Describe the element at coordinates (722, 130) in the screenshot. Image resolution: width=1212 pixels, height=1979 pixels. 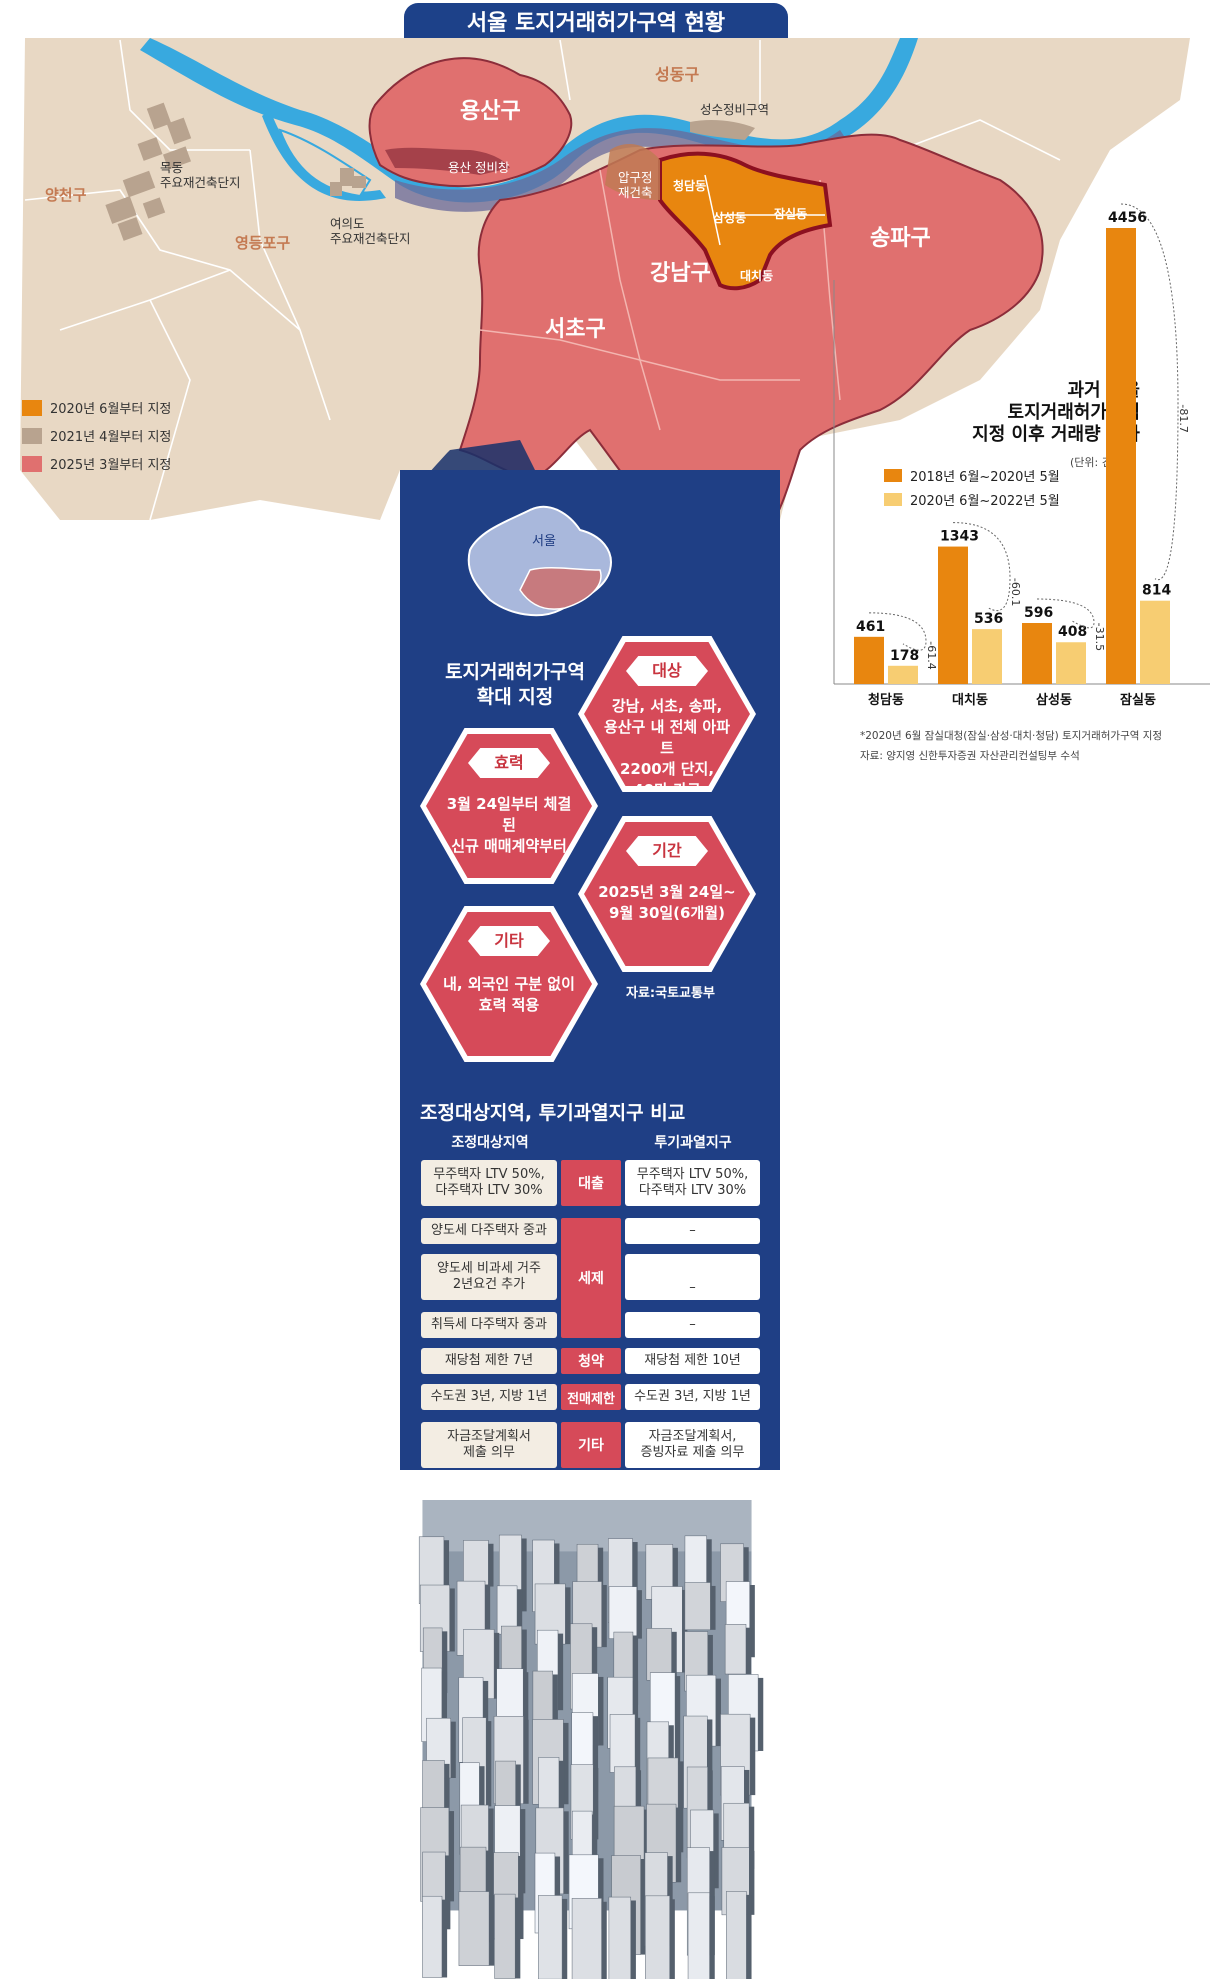
I see `seongsu-zone` at that location.